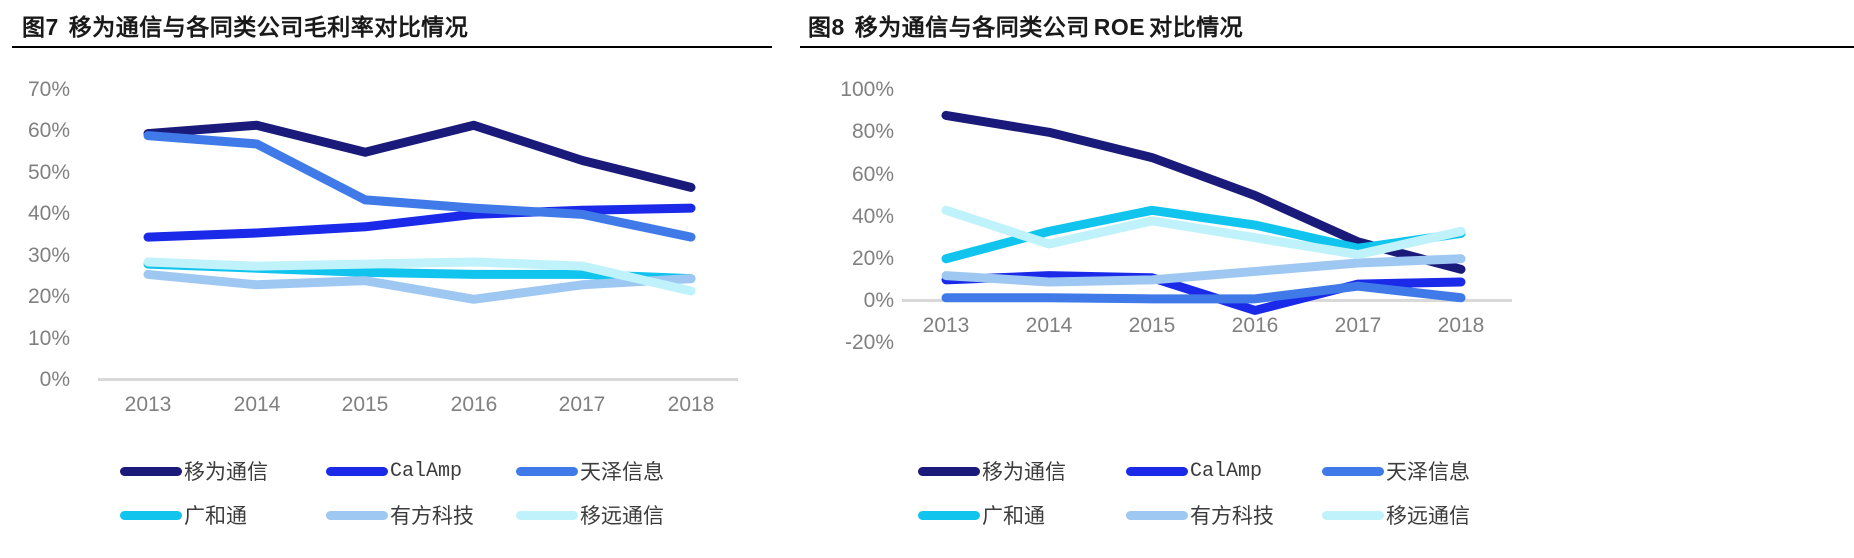  I want to click on figure-8-title-pre: 移为通信与各同类公司, so click(972, 27).